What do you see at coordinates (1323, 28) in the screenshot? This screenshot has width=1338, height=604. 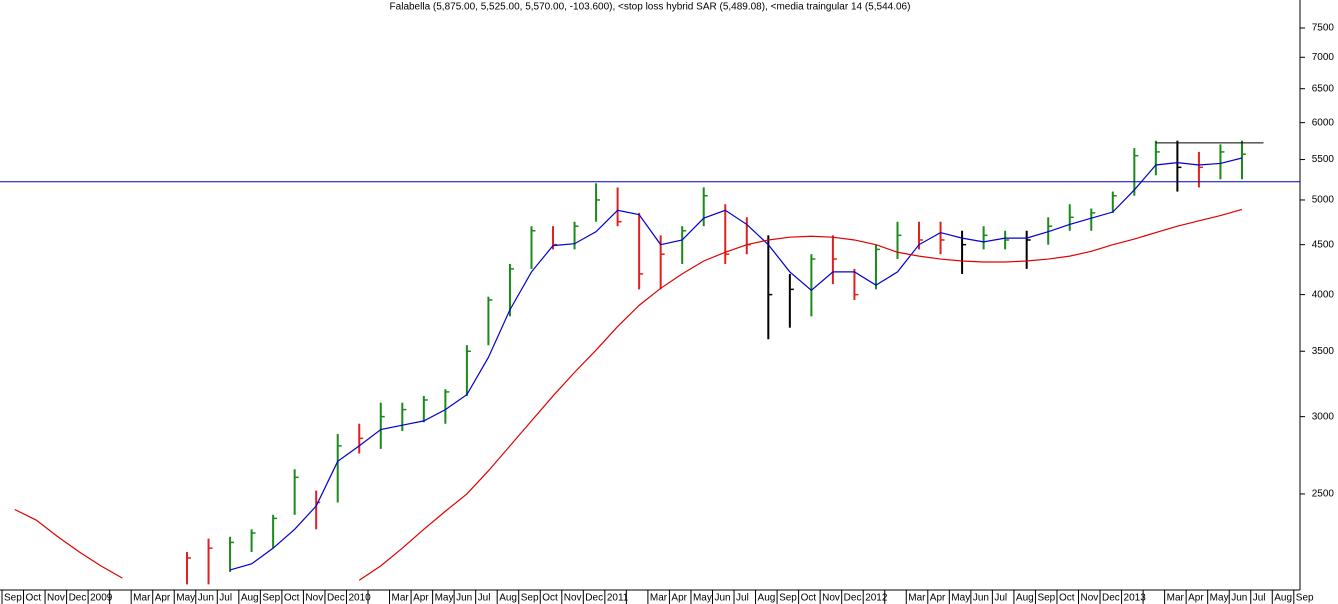 I see `y-tick-label: 7500` at bounding box center [1323, 28].